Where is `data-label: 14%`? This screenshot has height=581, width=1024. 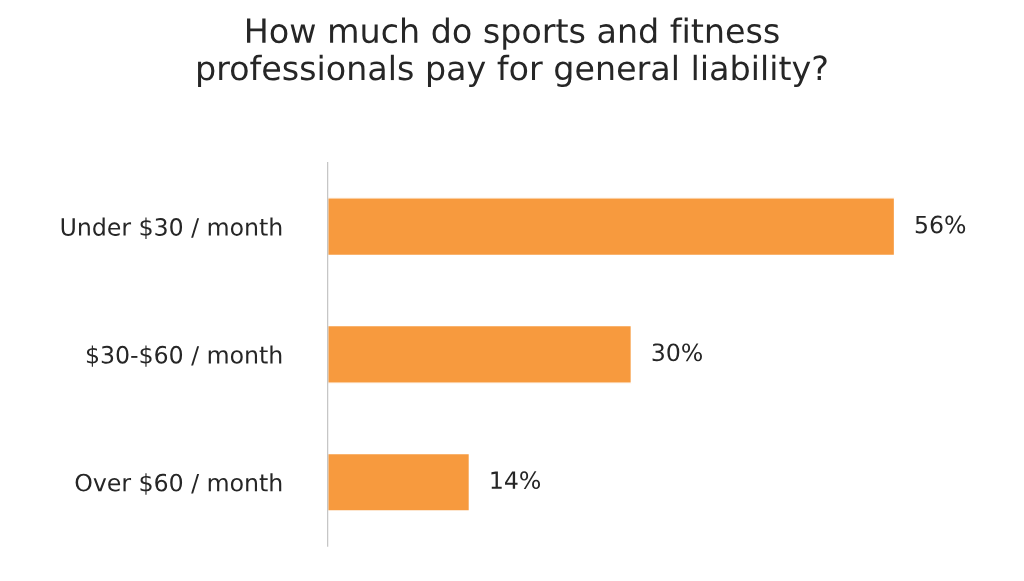 data-label: 14% is located at coordinates (516, 480).